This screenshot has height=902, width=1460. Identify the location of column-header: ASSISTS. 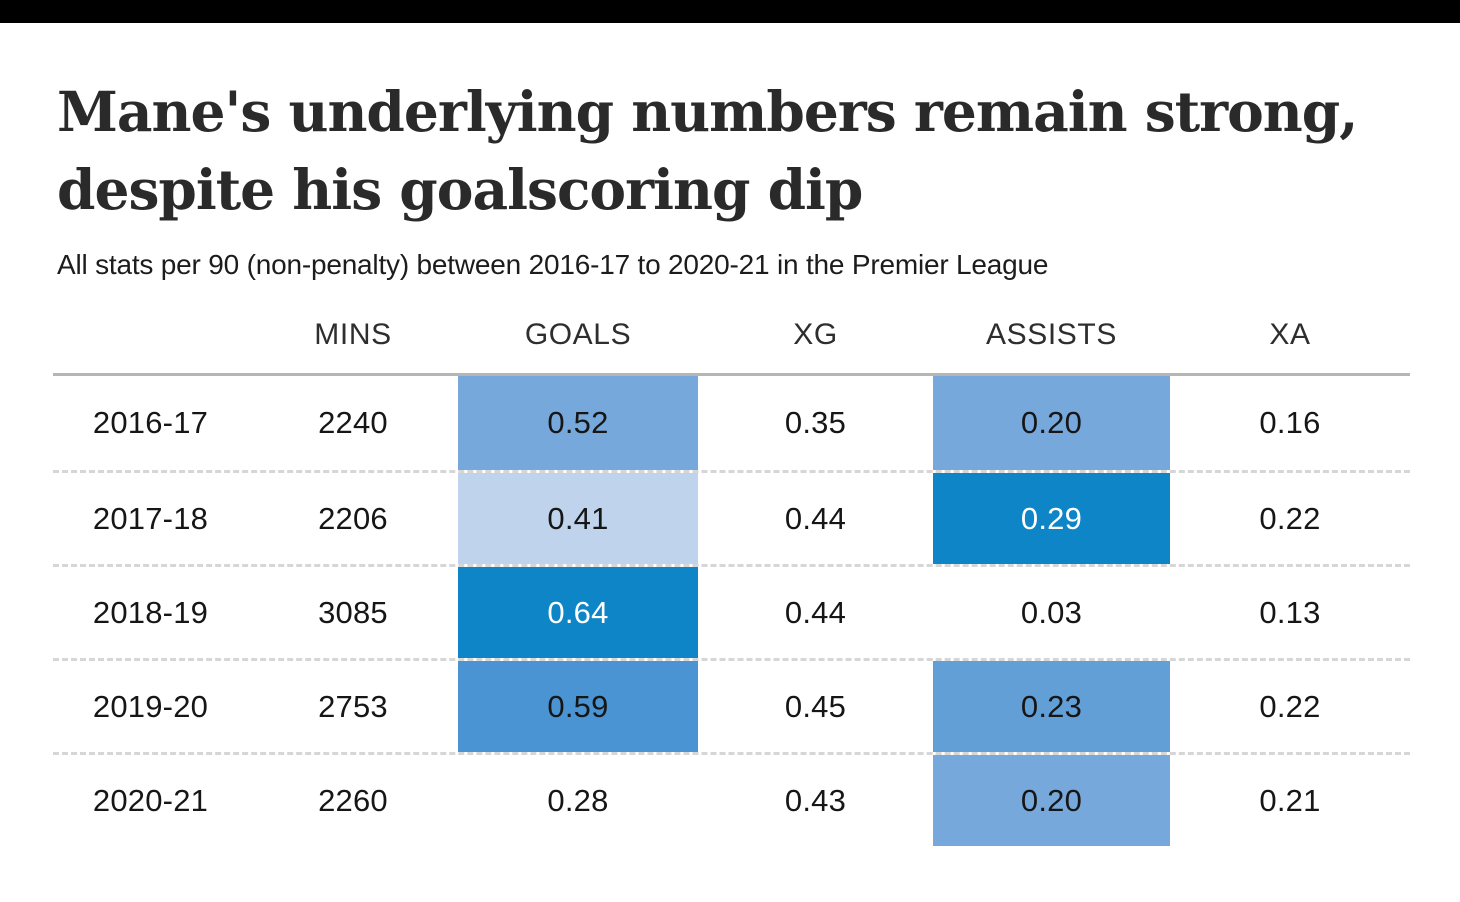
(1051, 334).